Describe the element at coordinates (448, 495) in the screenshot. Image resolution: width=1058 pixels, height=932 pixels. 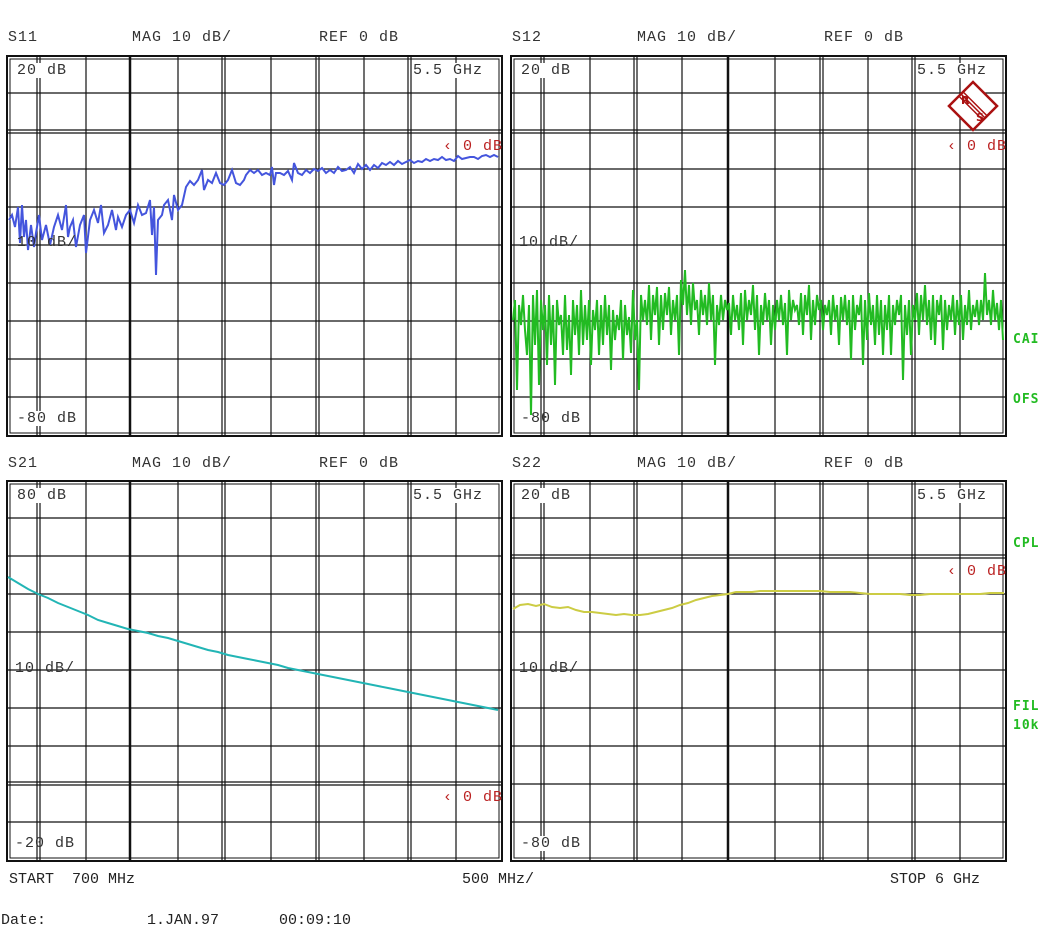
I see `s21-marker-freq: 5.5 GHz` at that location.